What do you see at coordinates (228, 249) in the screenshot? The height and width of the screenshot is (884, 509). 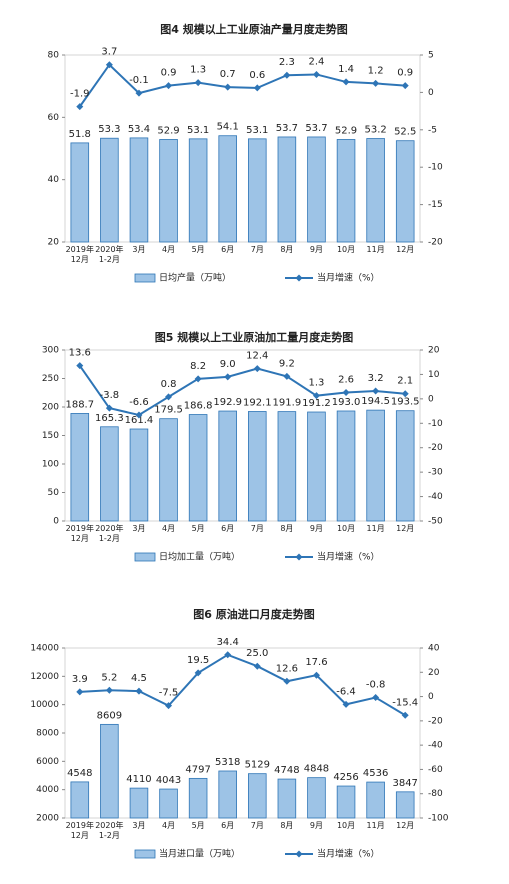 I see `x-tick-label: 6月` at bounding box center [228, 249].